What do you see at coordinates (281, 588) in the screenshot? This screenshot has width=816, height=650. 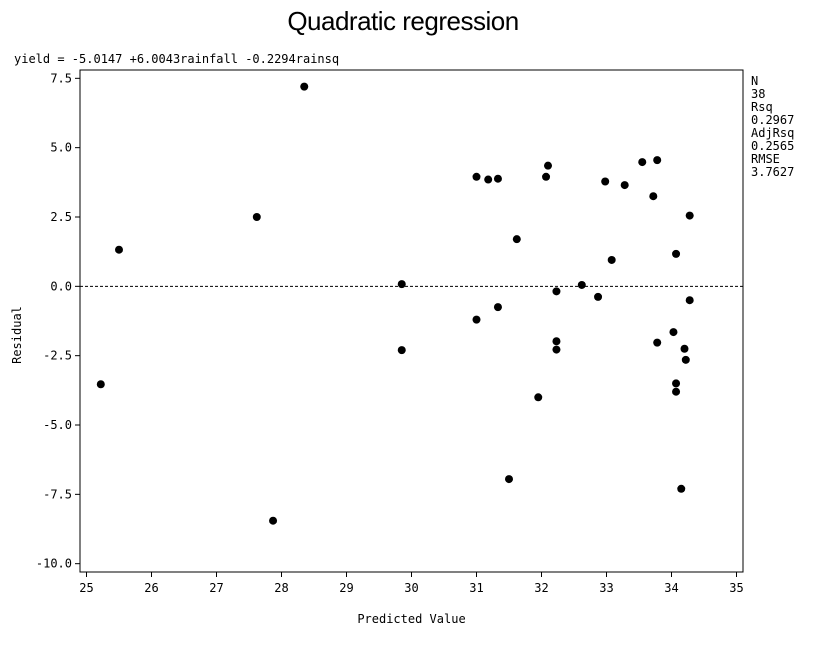 I see `x-tick-label: 28` at bounding box center [281, 588].